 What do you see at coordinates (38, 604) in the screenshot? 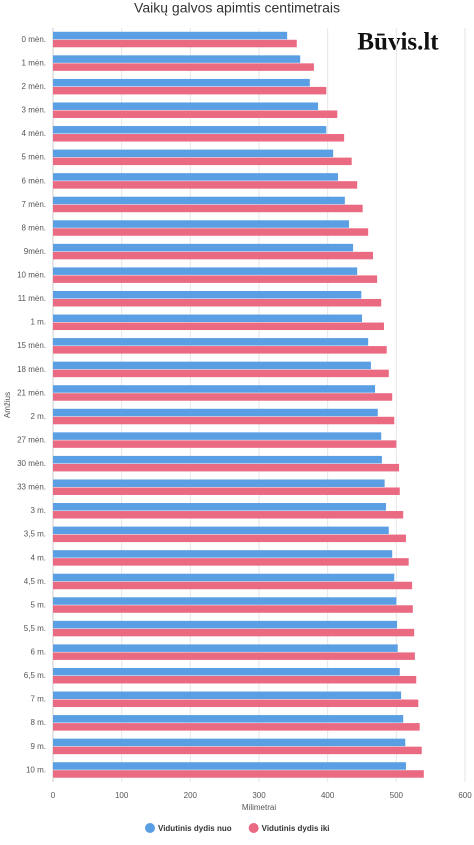
I see `y-tick-label: 5 m.` at bounding box center [38, 604].